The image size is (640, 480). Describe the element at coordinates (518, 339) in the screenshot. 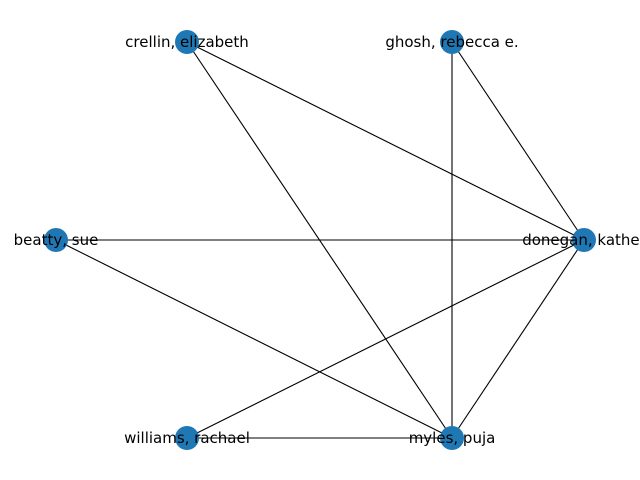

I see `edge-donegan-myles` at that location.